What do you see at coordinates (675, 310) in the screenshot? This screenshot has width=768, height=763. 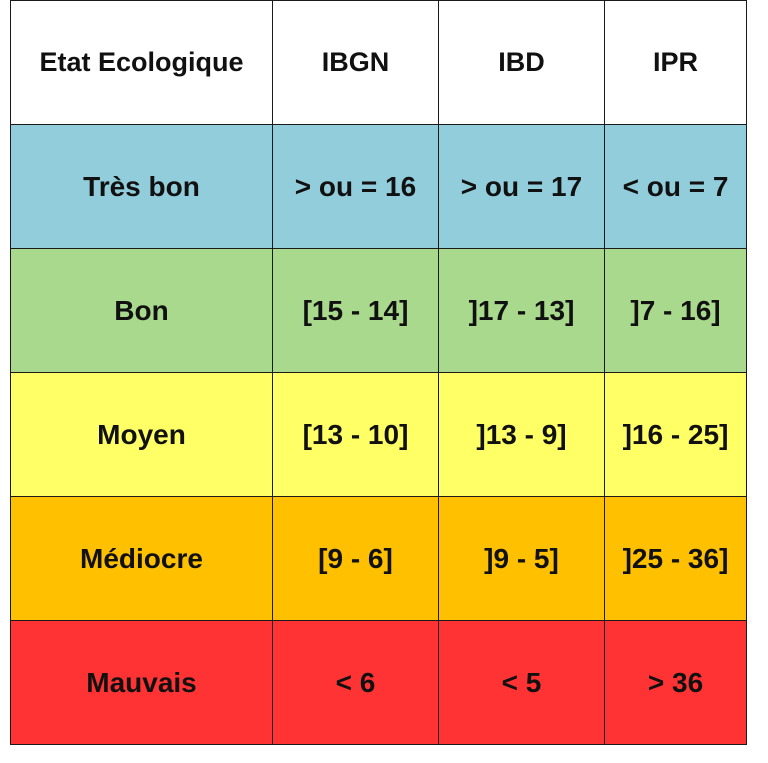 I see `cell-ipr: ]7 - 16]` at bounding box center [675, 310].